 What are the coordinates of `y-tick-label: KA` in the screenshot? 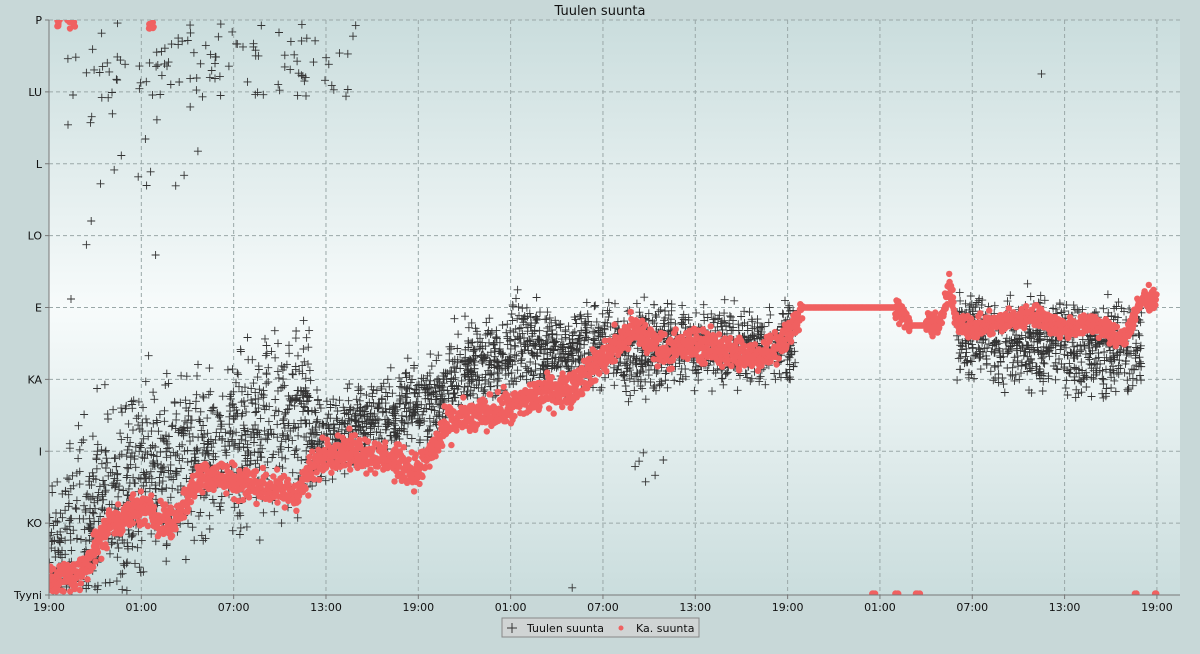 It's located at (34, 379).